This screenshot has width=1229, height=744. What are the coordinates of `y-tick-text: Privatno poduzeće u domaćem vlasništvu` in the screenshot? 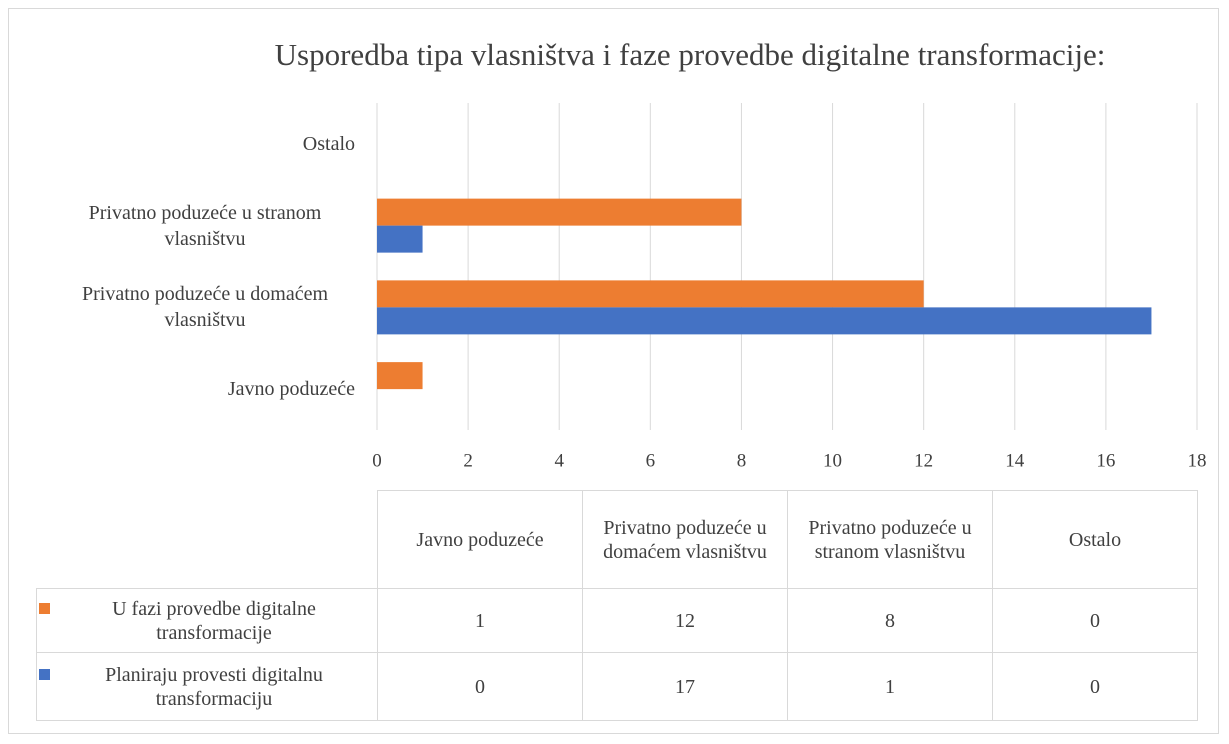 It's located at (205, 307).